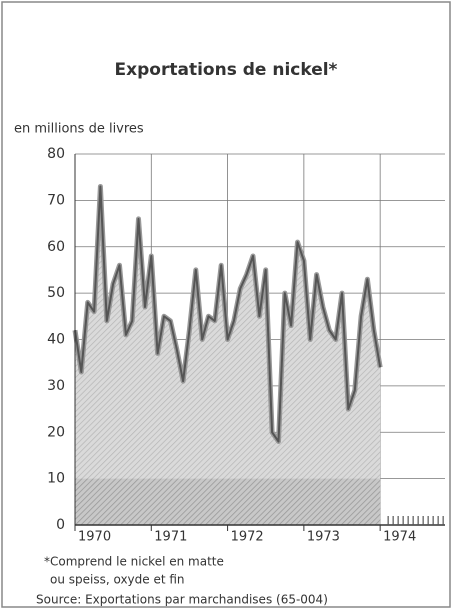 This screenshot has width=452, height=609. I want to click on y-tick-label: 40, so click(56, 340).